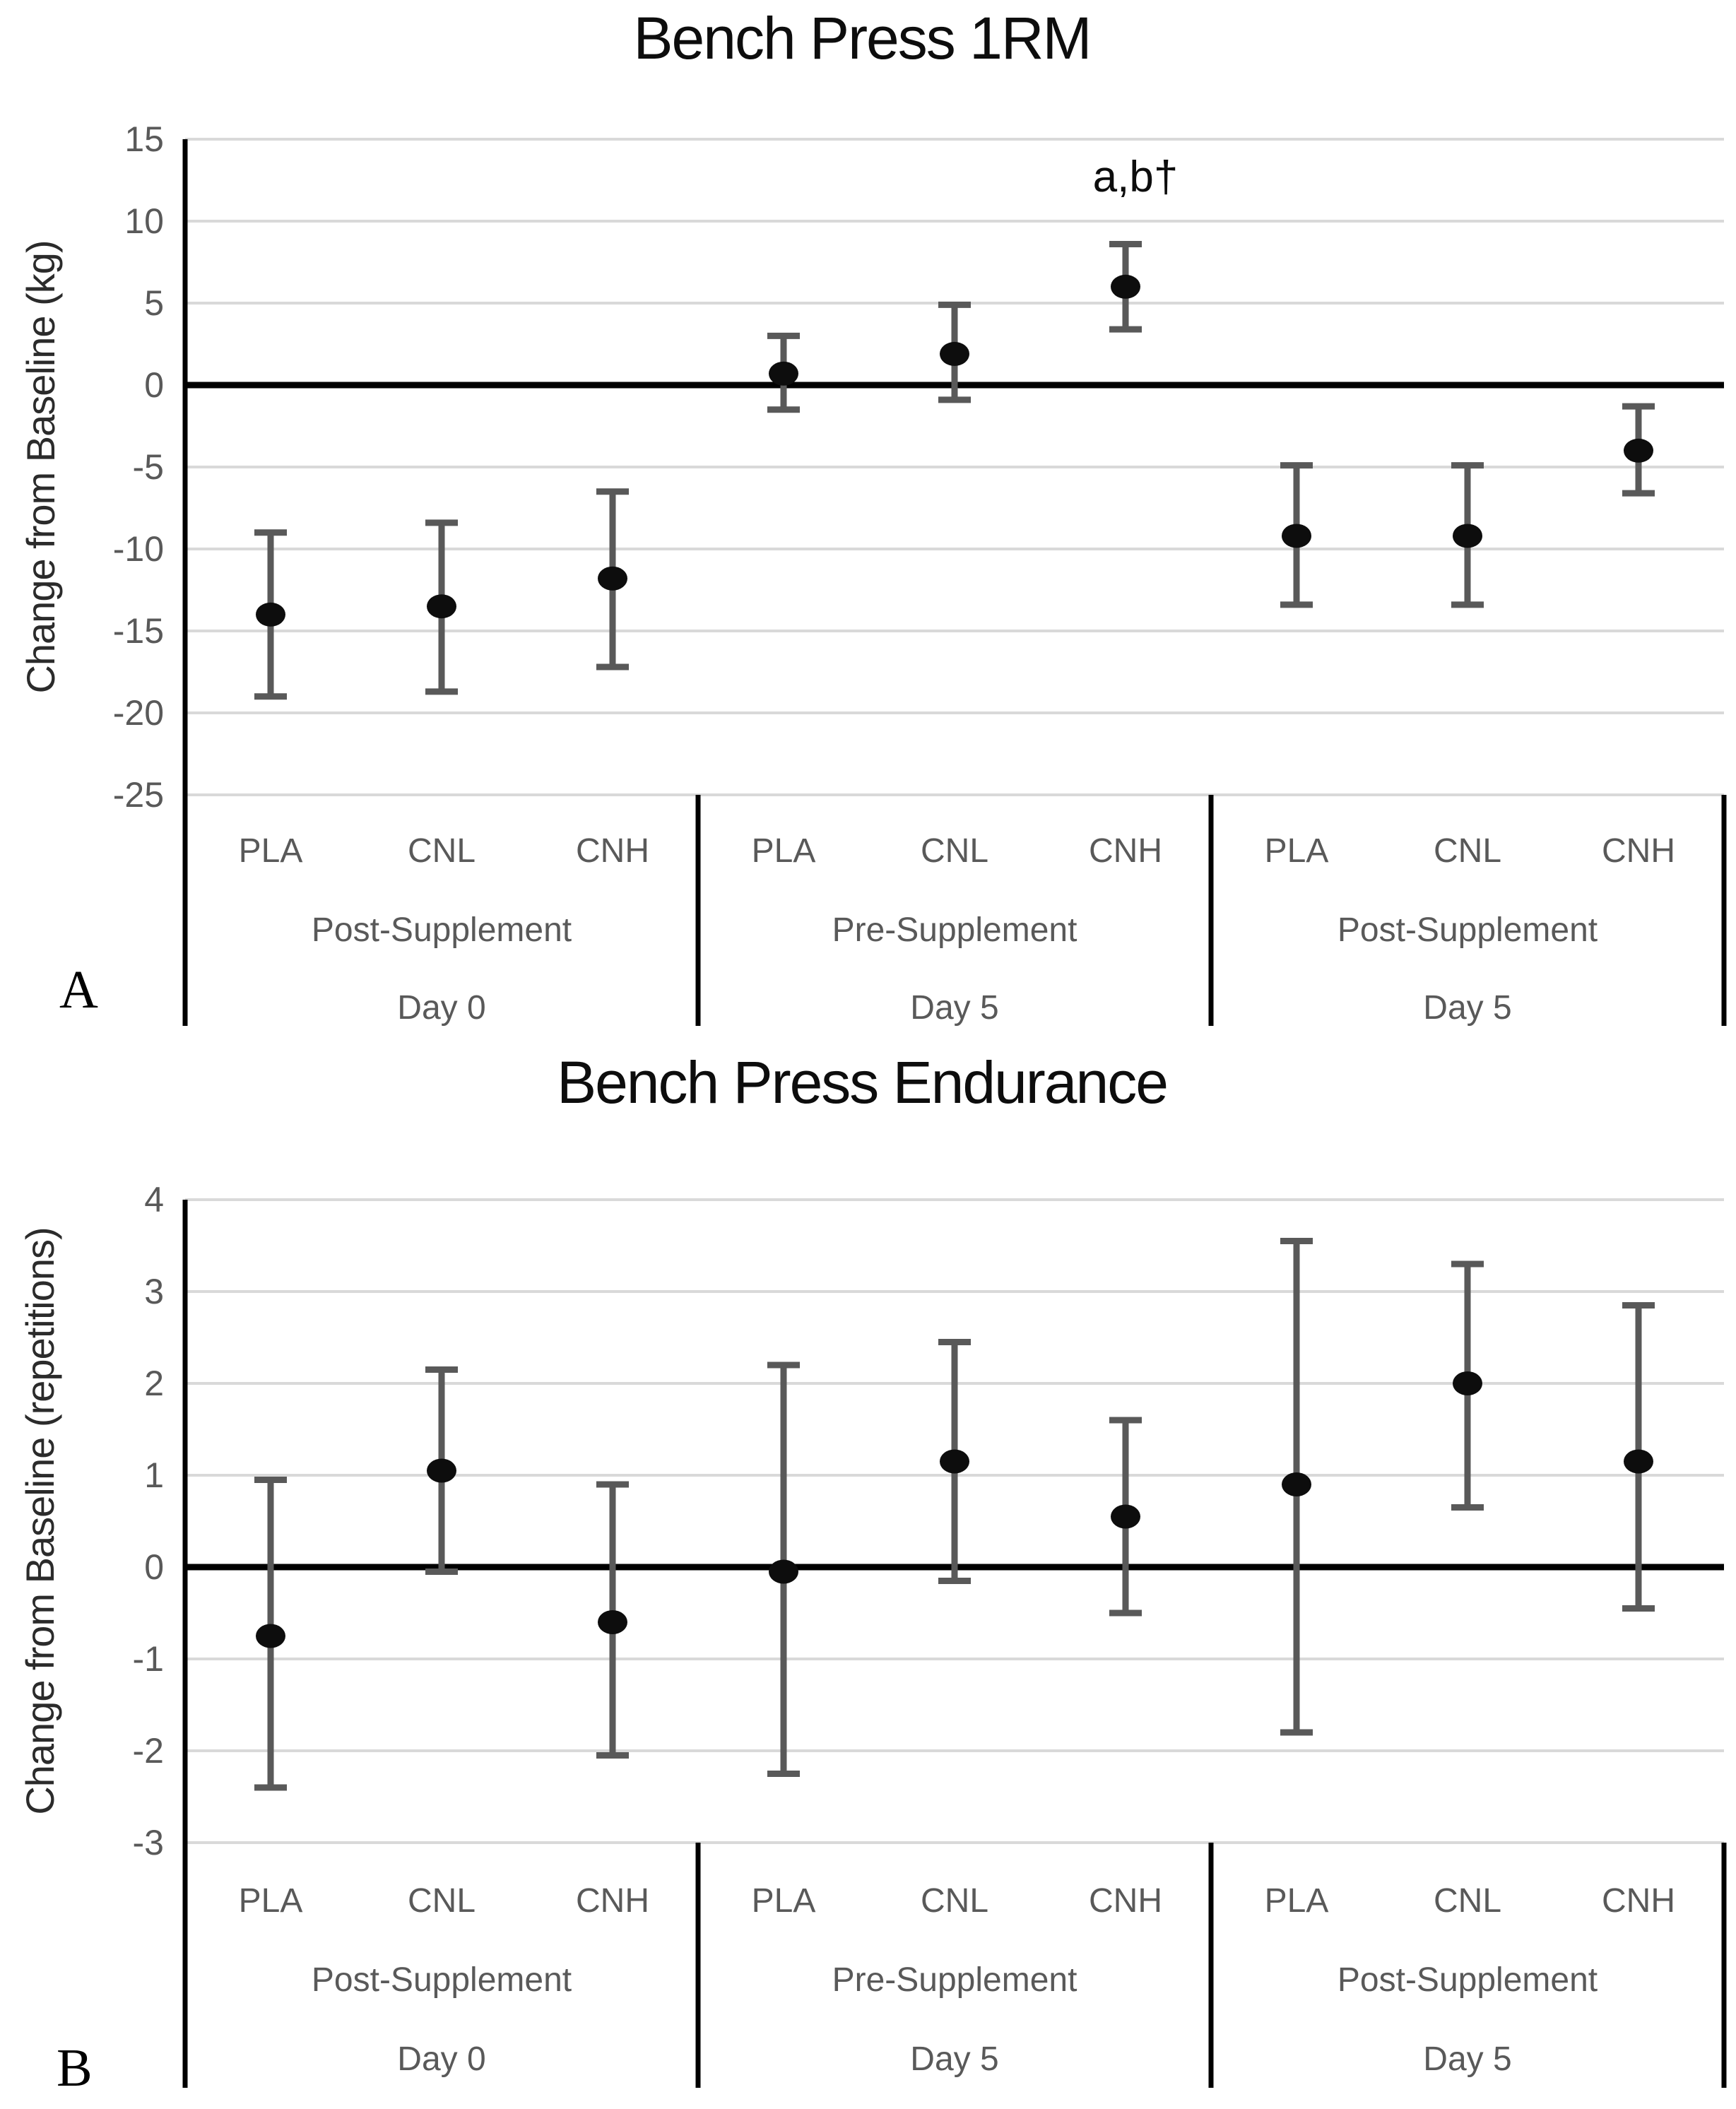  Describe the element at coordinates (138, 549) in the screenshot. I see `y-tick-label: -10` at that location.